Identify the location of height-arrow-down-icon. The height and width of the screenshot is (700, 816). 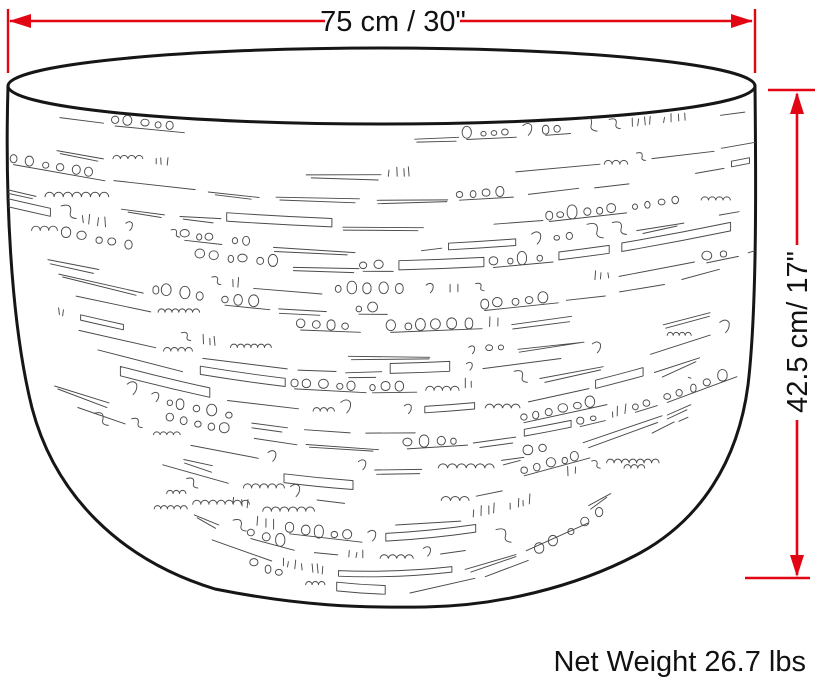
(797, 566).